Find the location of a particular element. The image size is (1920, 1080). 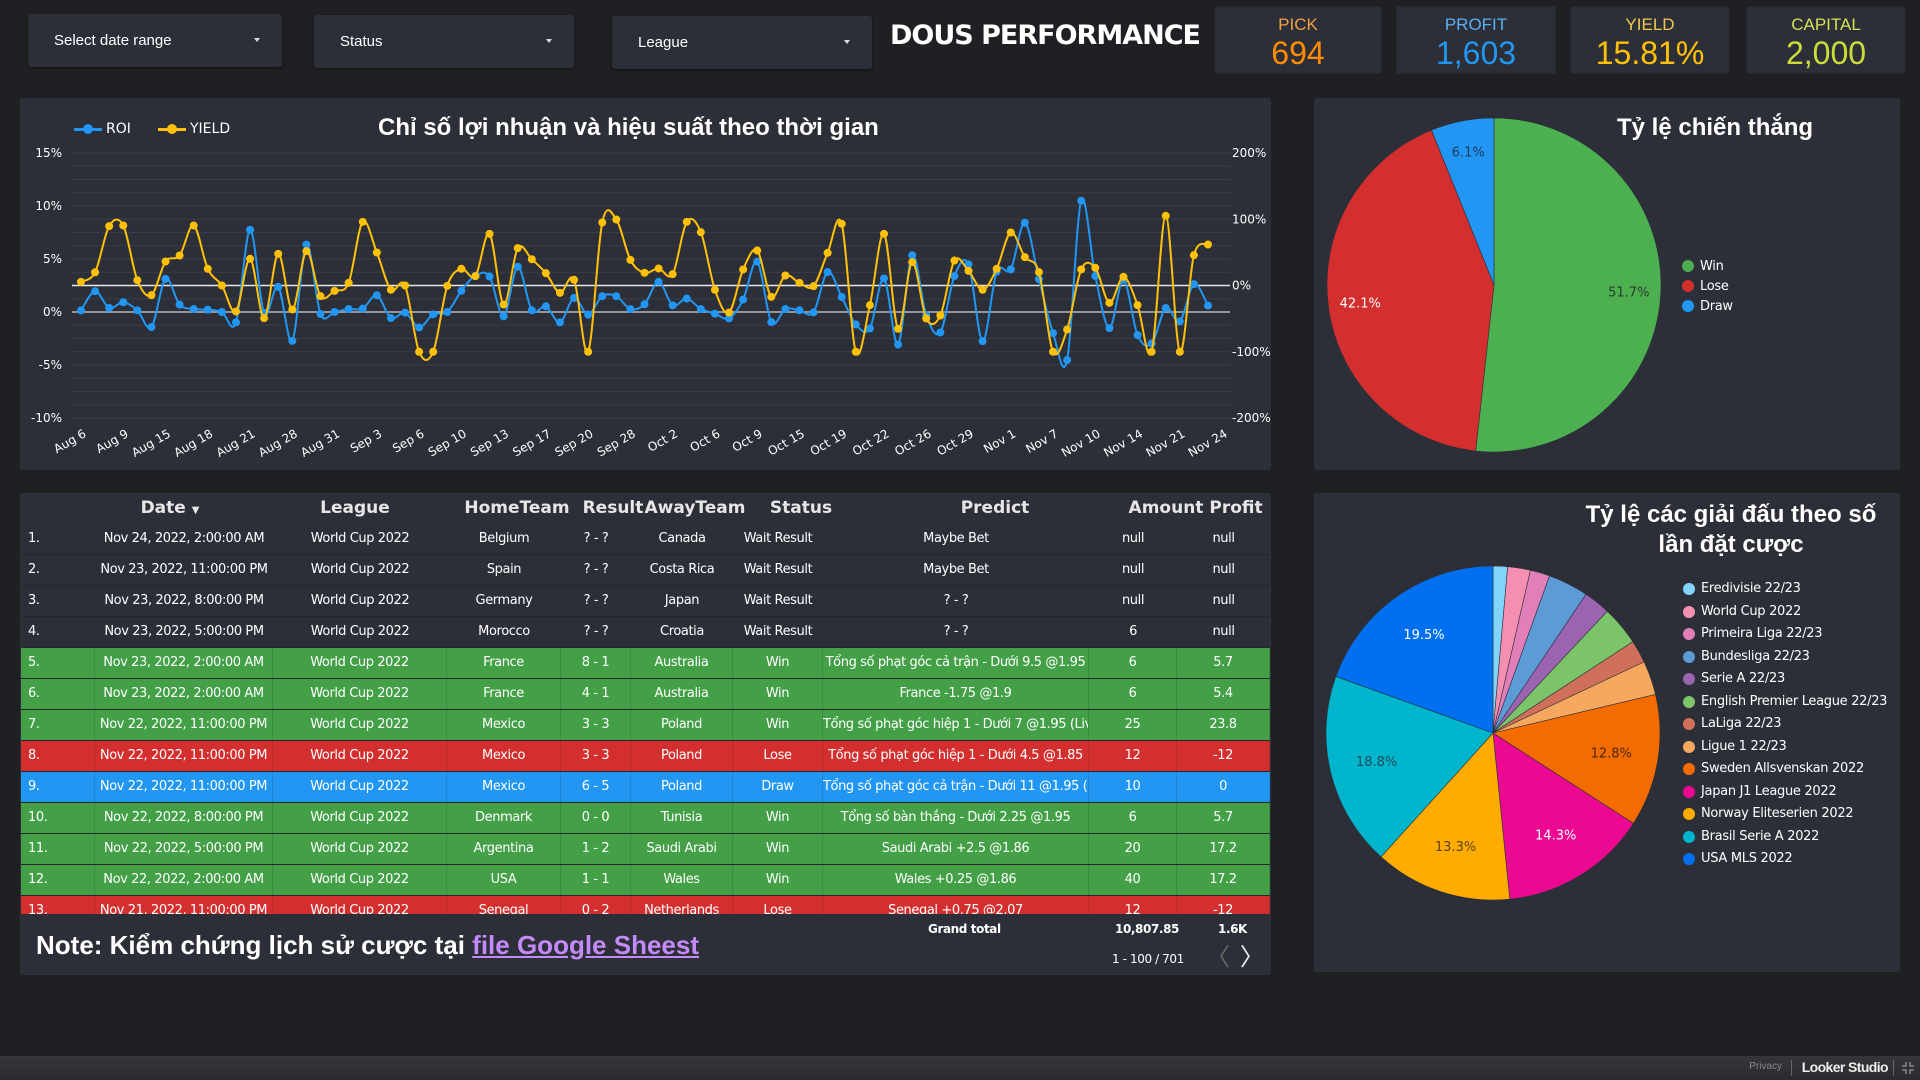

google-sheet-link: file Google Sheest is located at coordinates (585, 945).